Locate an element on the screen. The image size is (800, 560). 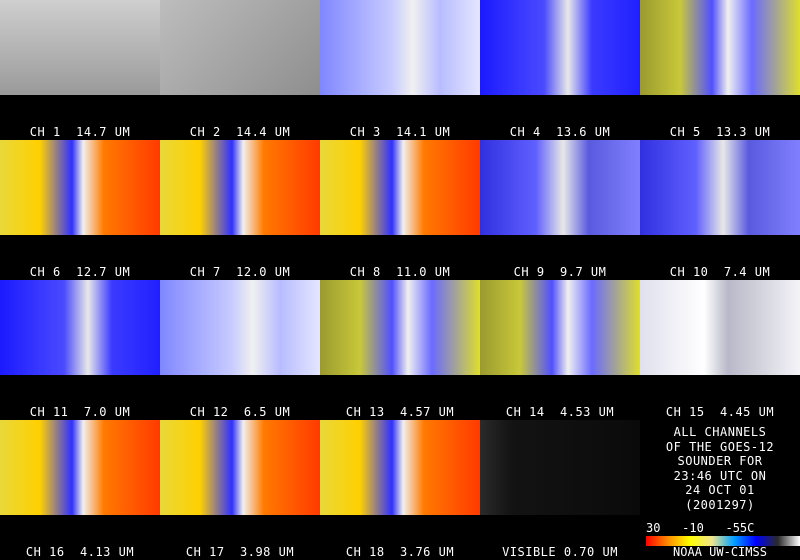
info-line: ALL CHANNELS is located at coordinates (720, 432).